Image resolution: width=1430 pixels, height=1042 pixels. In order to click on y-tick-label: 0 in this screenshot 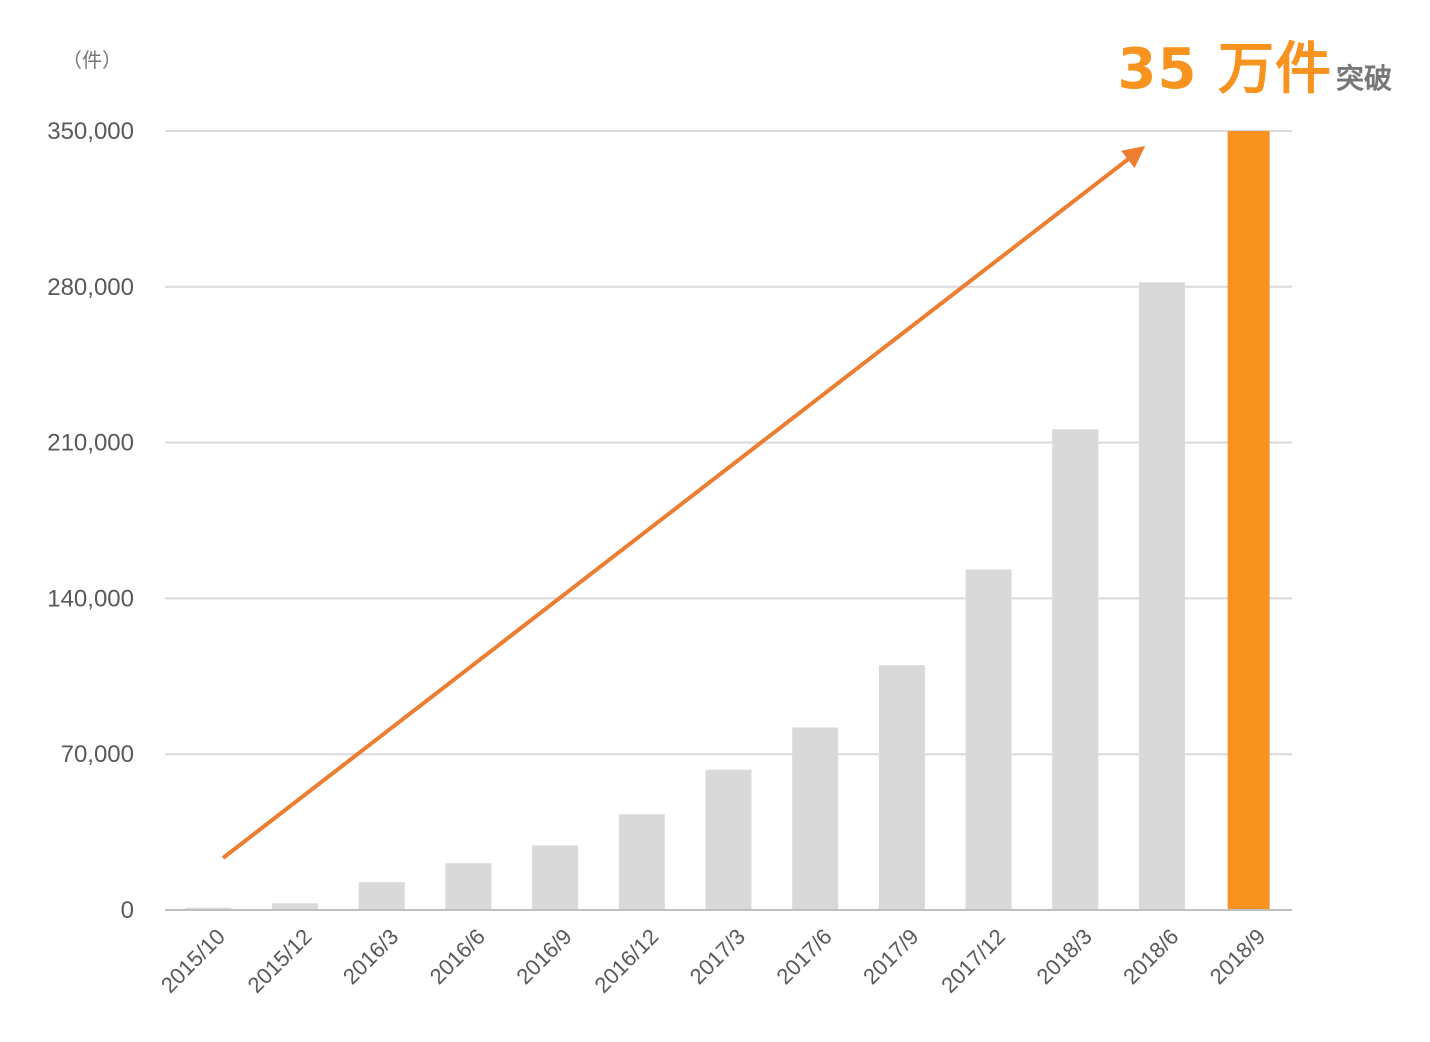, I will do `click(127, 910)`.